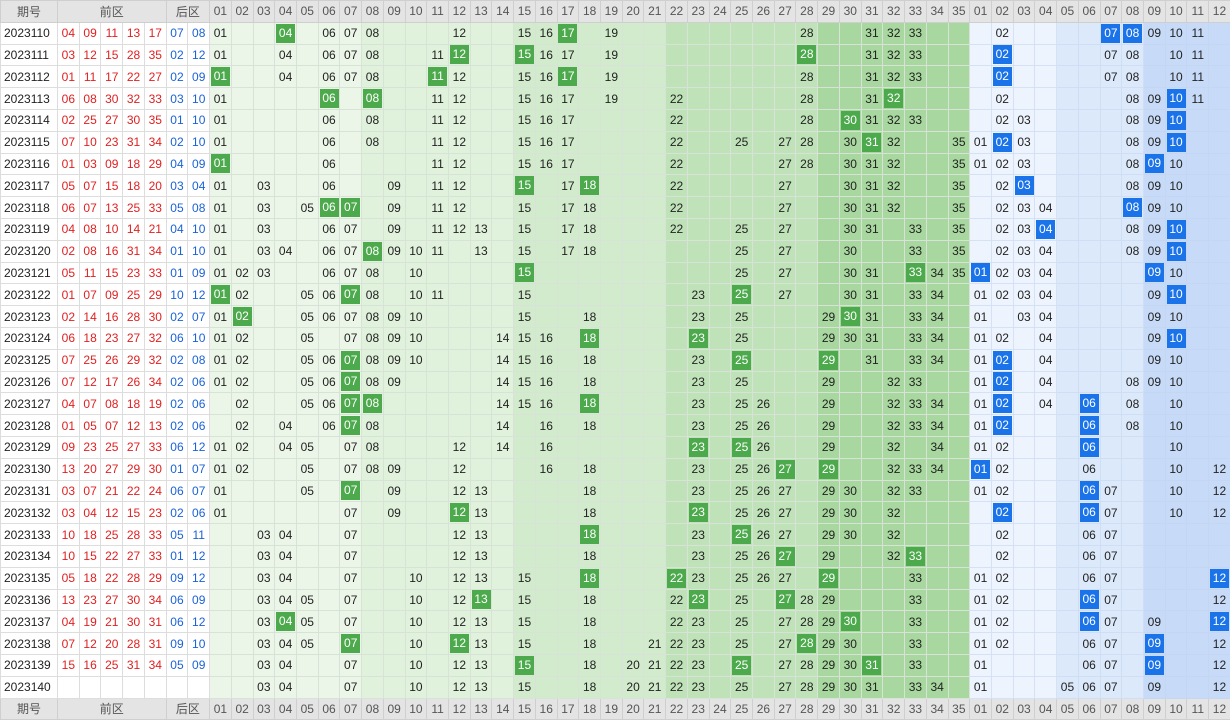 The image size is (1230, 720). I want to click on back-cell: 05, so click(1067, 687).